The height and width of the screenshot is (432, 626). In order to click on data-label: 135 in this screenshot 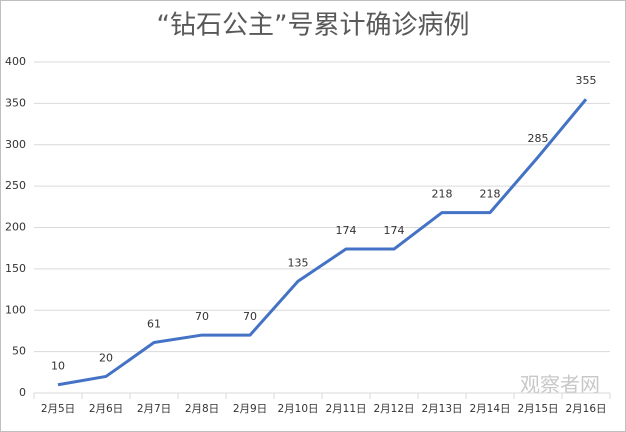, I will do `click(298, 262)`.